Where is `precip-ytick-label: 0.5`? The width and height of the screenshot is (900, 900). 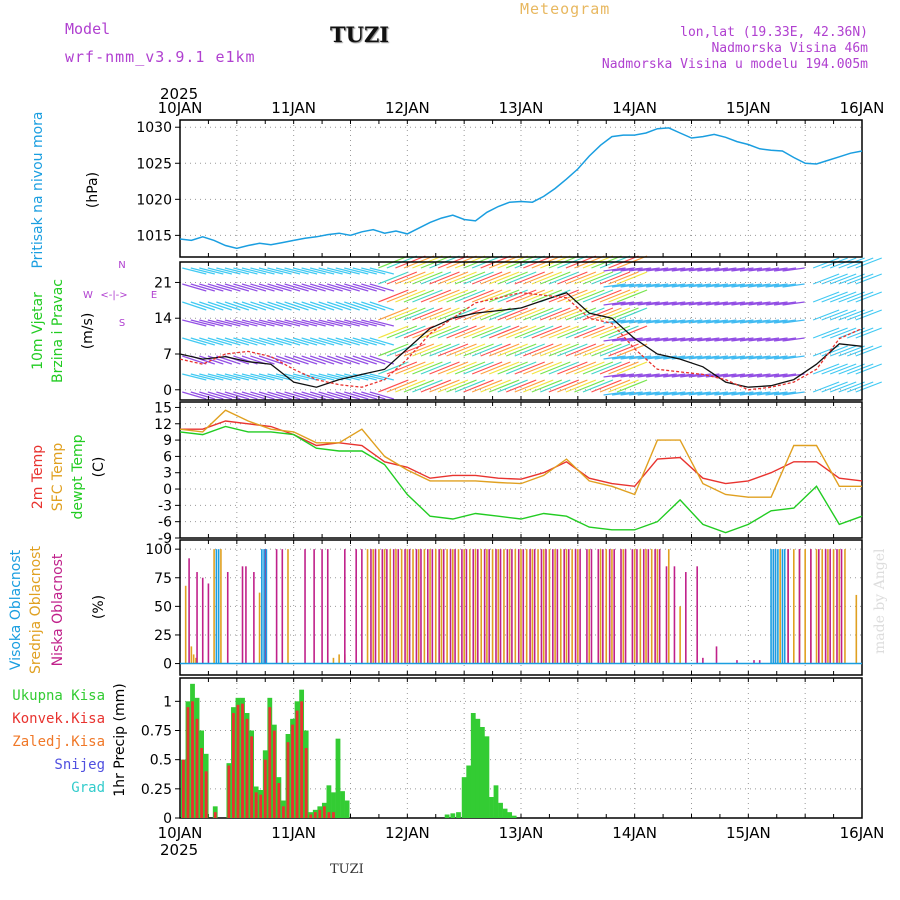
precip-ytick-label: 0.5 is located at coordinates (161, 761).